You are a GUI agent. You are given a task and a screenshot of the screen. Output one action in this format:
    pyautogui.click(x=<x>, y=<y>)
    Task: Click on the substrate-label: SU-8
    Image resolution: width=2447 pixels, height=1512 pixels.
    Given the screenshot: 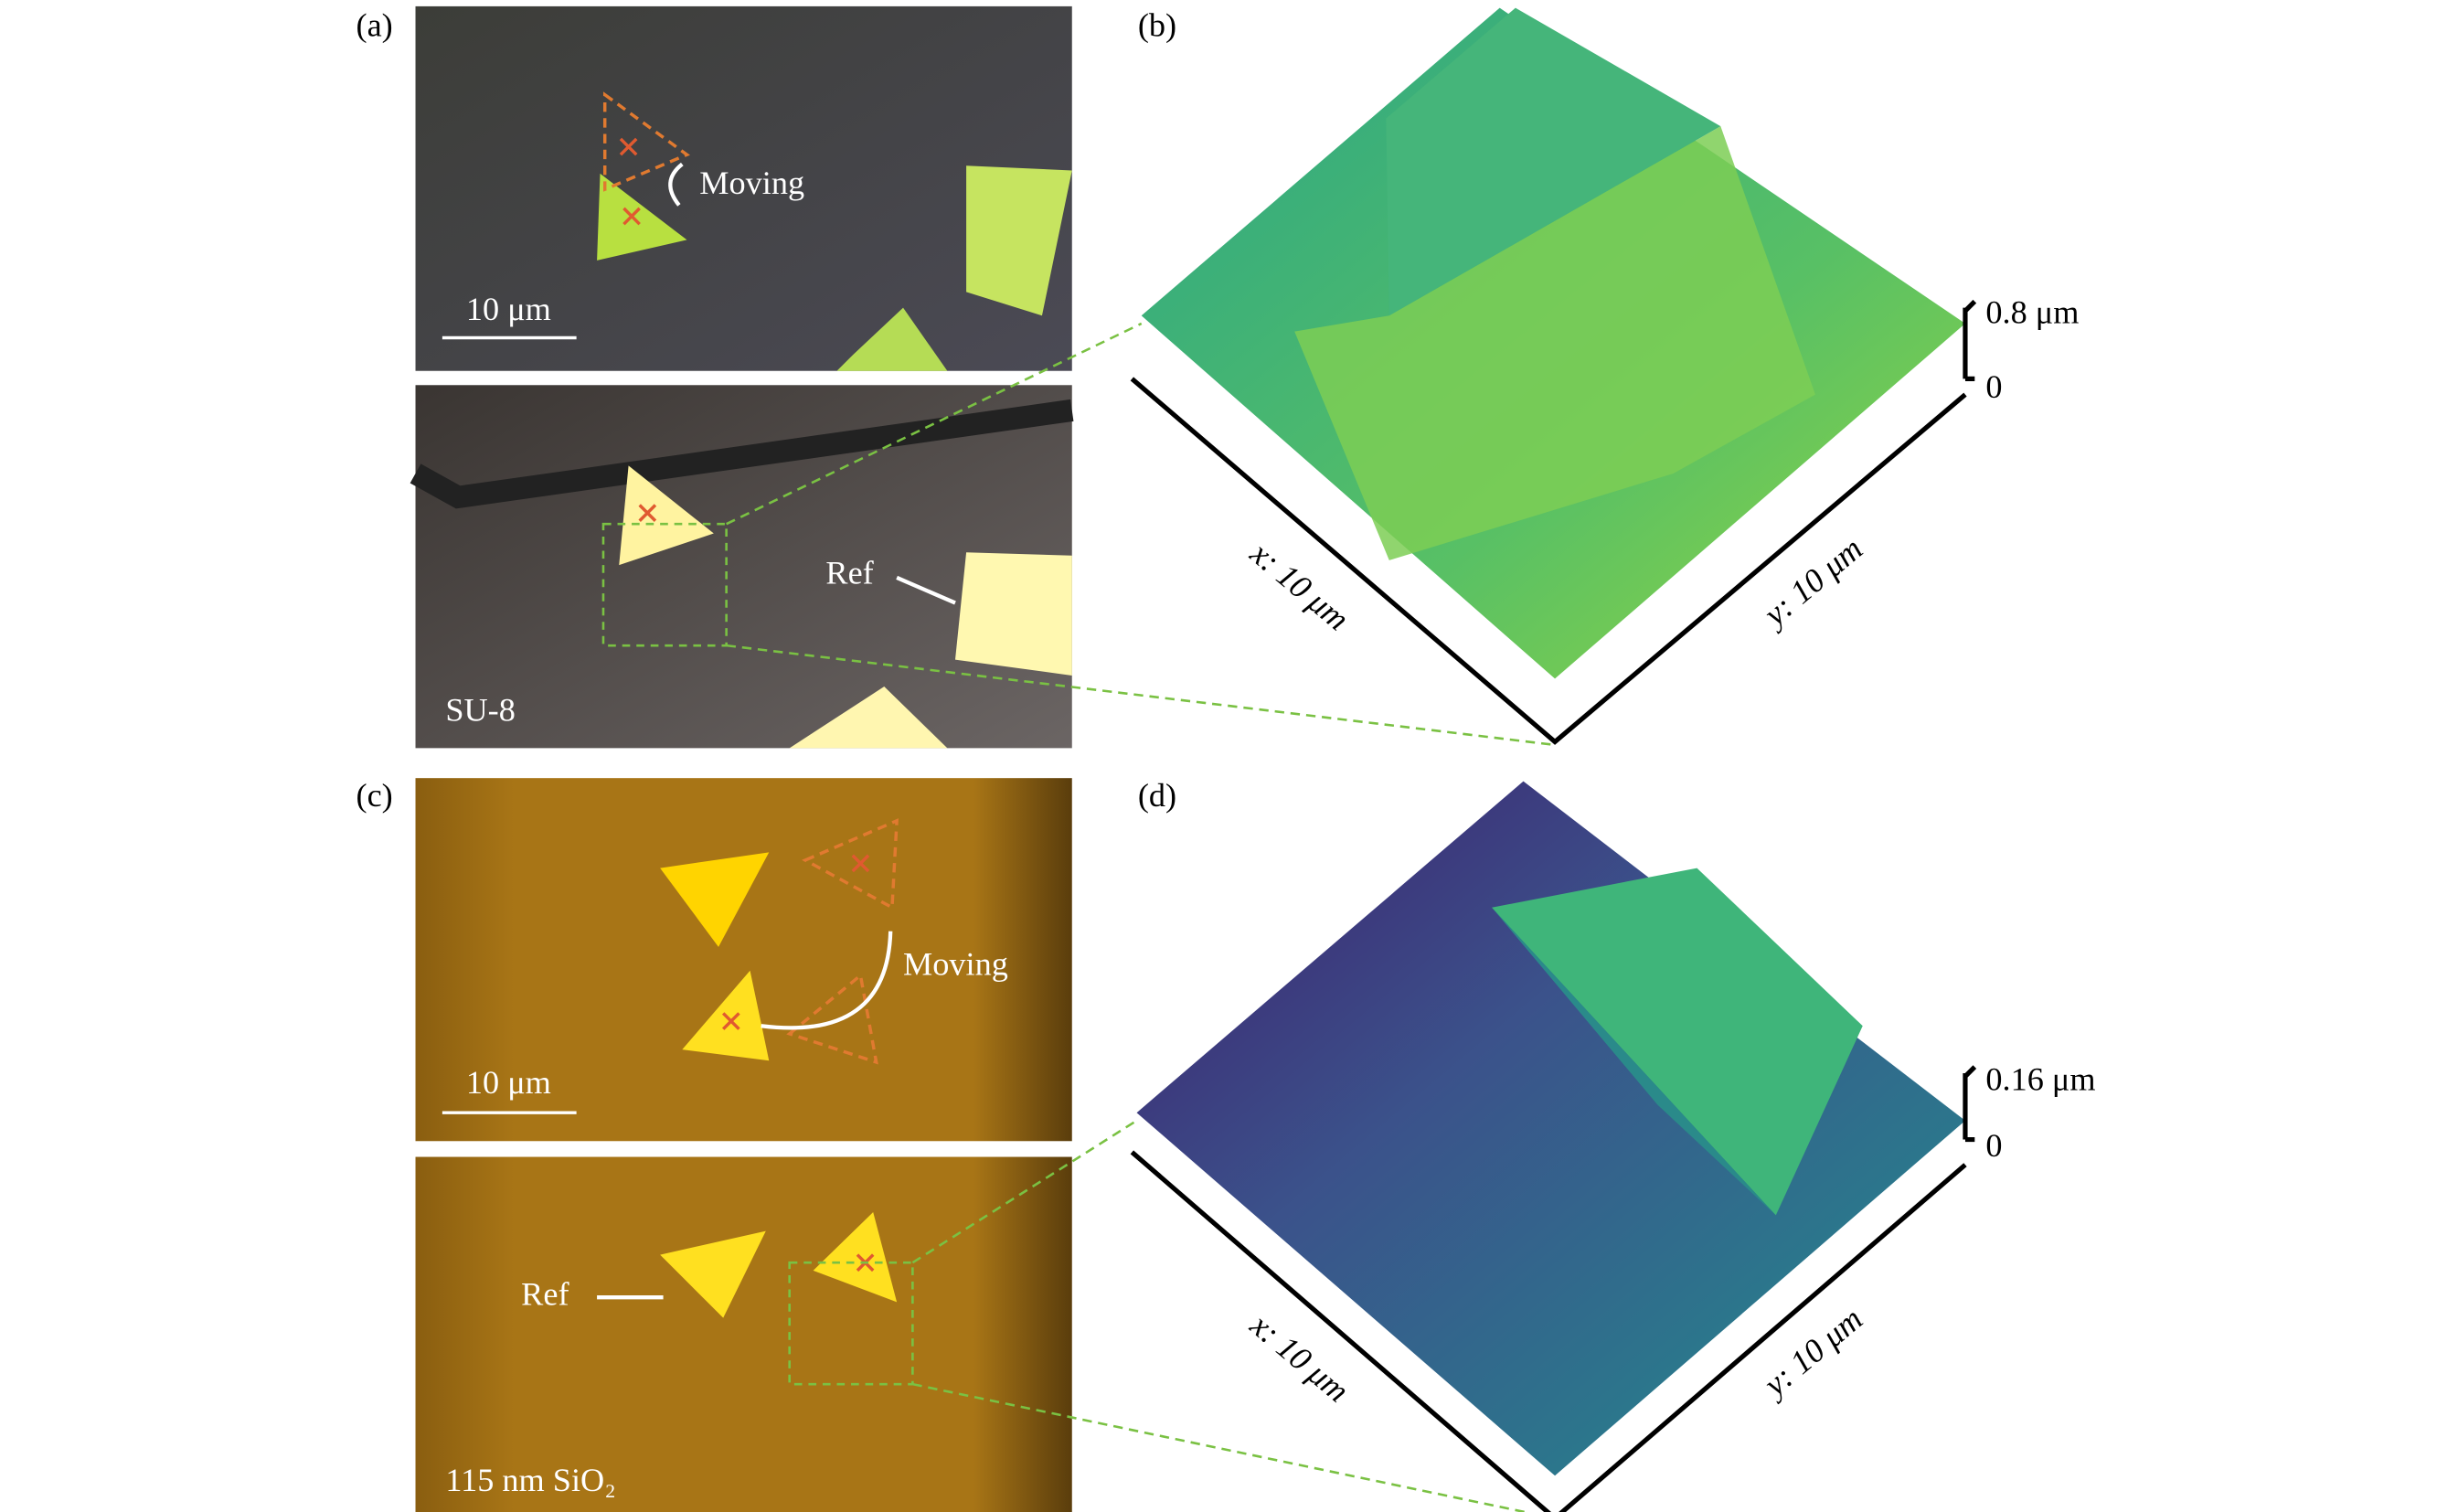 What is the action you would take?
    pyautogui.click(x=480, y=710)
    